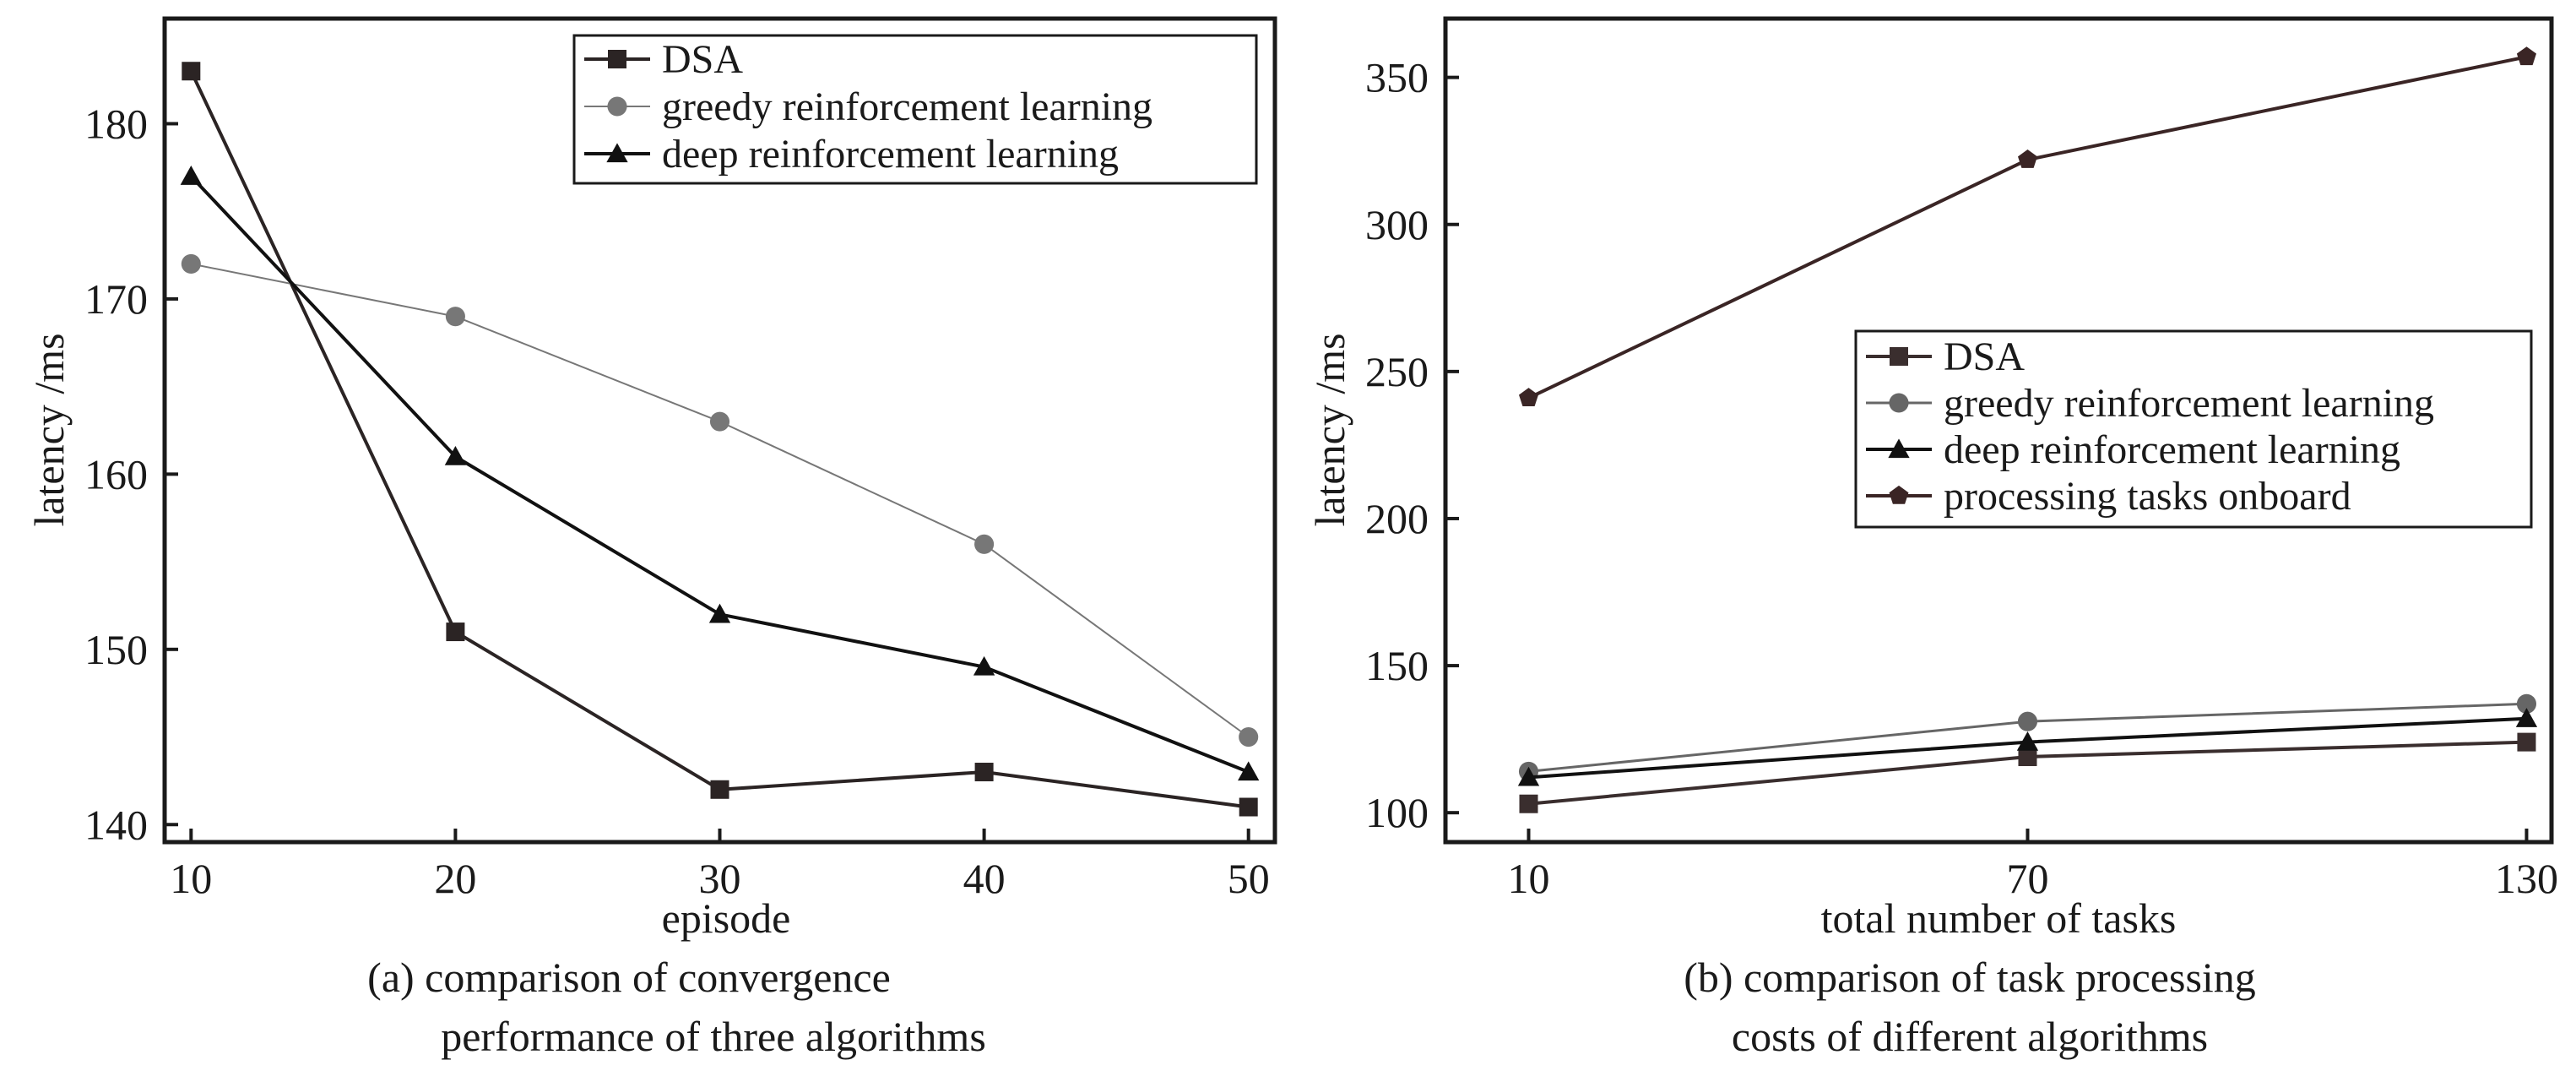 The height and width of the screenshot is (1071, 2576). I want to click on chart-a-x-tick-label: 20, so click(455, 878).